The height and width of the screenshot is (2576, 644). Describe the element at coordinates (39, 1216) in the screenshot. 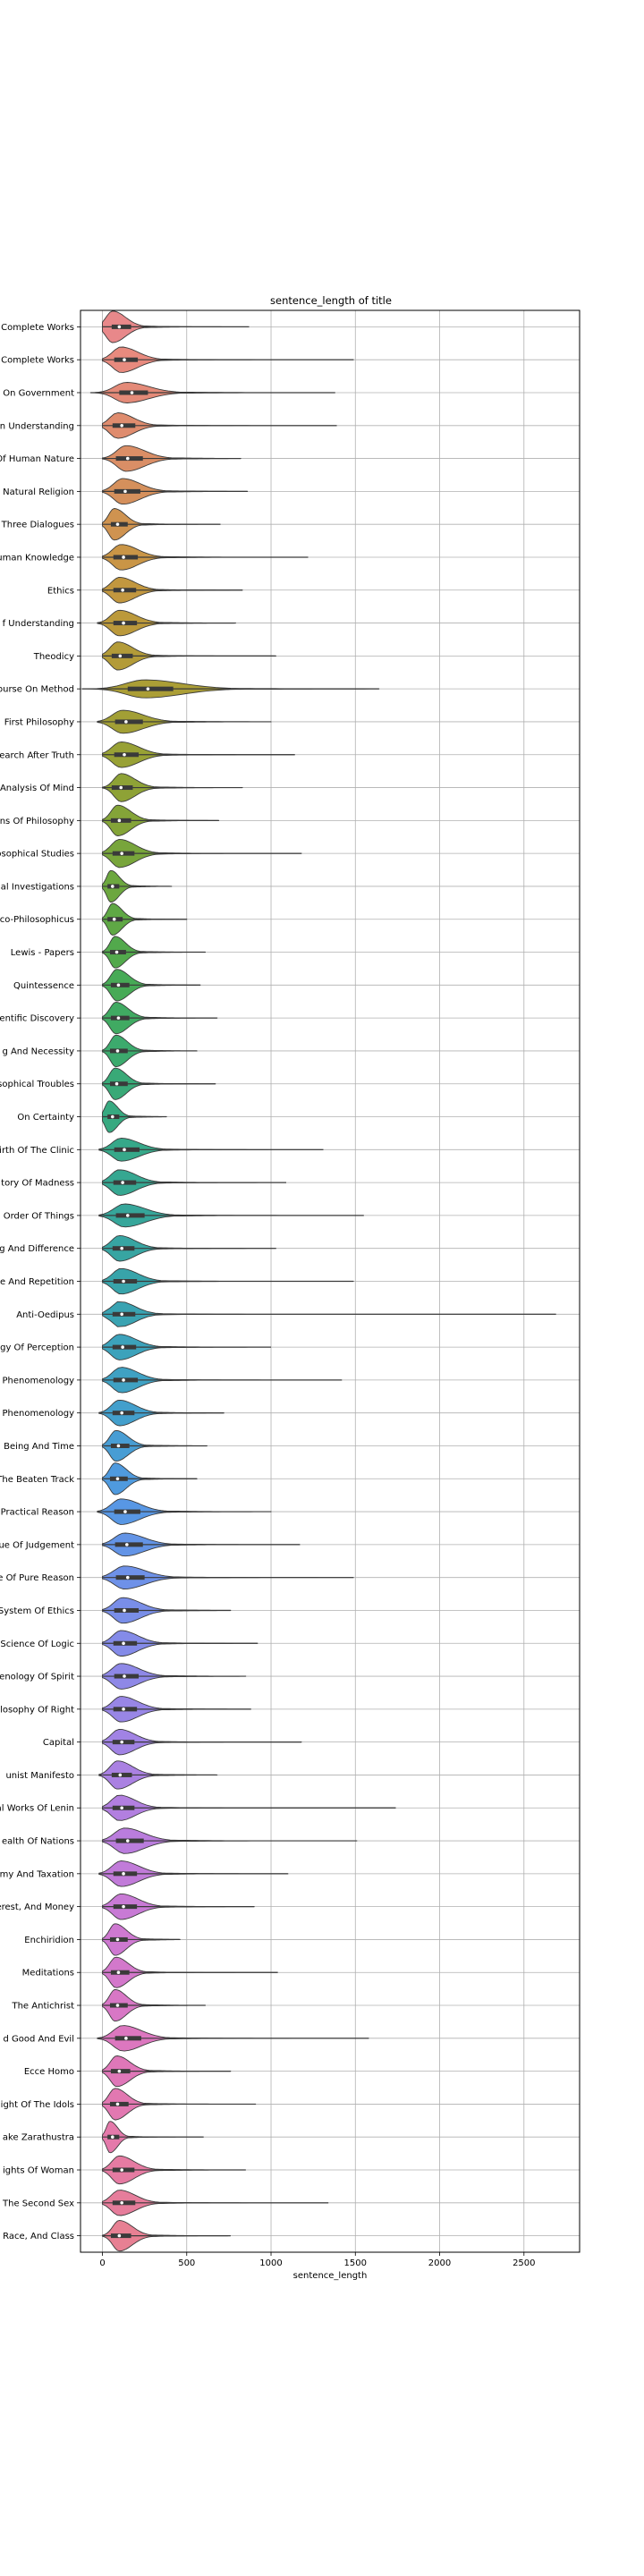

I see `y-tick-label: Order Of Things` at that location.